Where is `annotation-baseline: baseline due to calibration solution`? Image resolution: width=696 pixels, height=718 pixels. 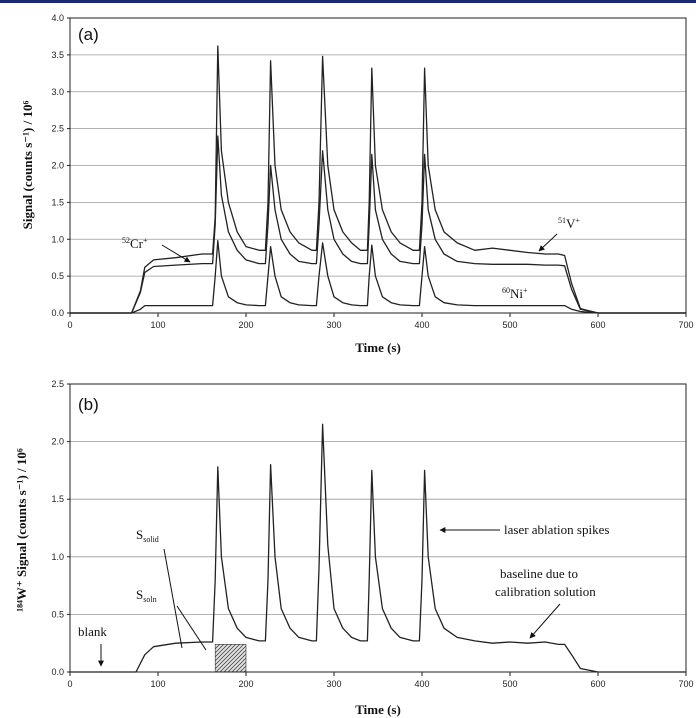 annotation-baseline: baseline due to calibration solution is located at coordinates (545, 602).